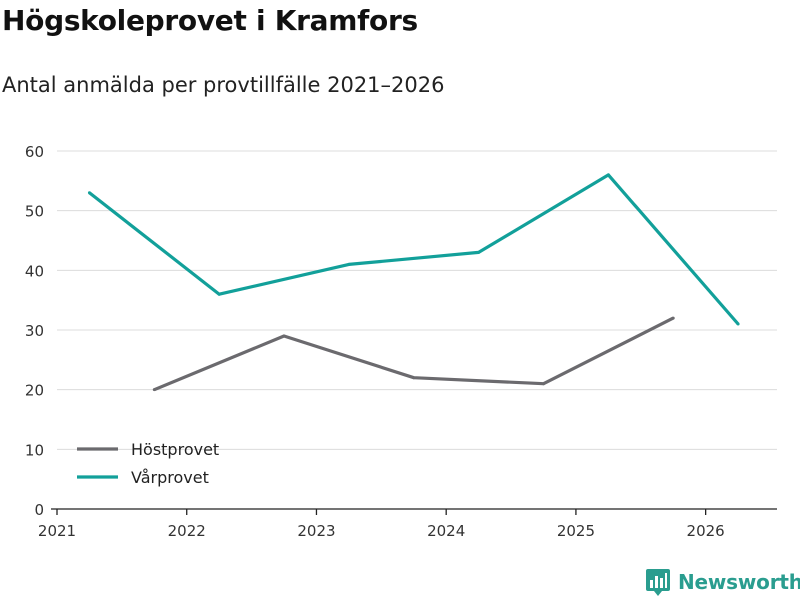 The height and width of the screenshot is (600, 800). What do you see at coordinates (658, 582) in the screenshot?
I see `newsworthy-logo-icon` at bounding box center [658, 582].